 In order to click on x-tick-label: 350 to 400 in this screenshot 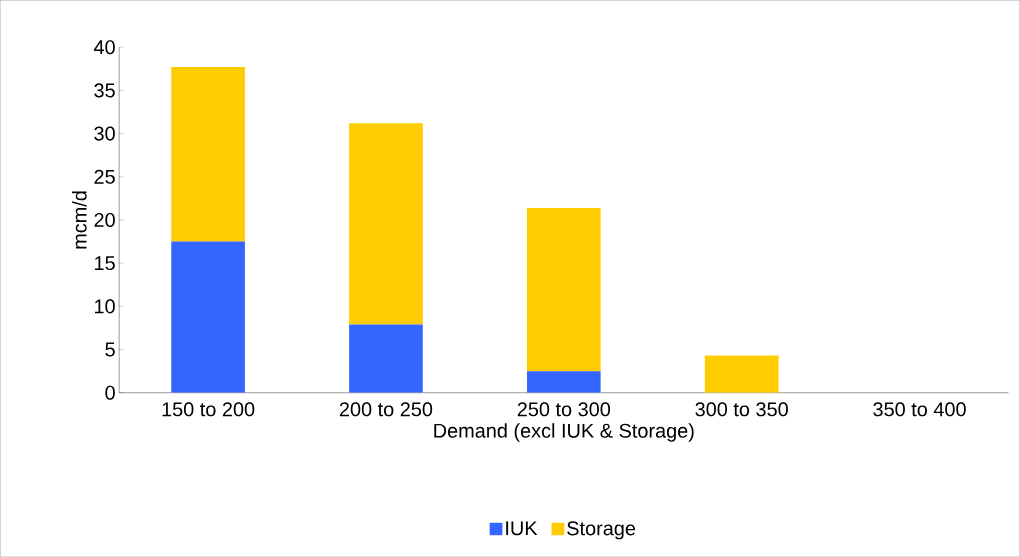, I will do `click(919, 409)`.